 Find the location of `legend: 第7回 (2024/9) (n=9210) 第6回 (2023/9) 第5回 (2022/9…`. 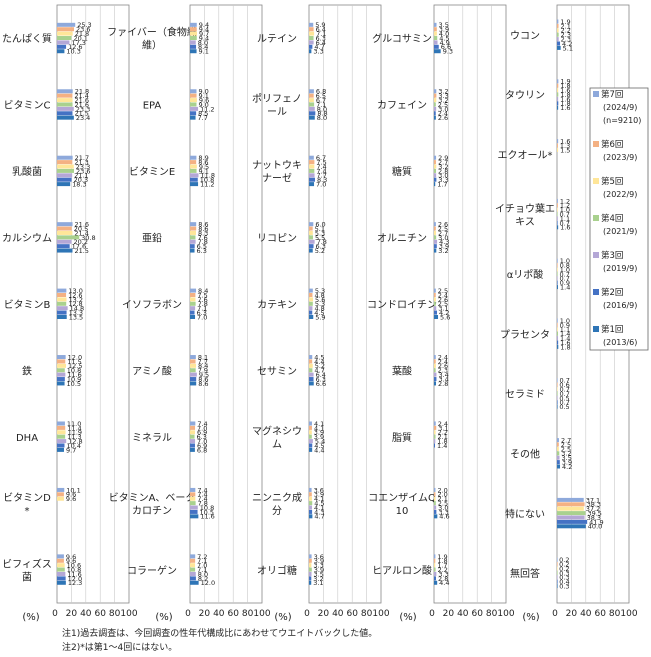

legend: 第7回 (2024/9) (n=9210) 第6回 (2023/9) 第5回 (2022/9… is located at coordinates (619, 219).